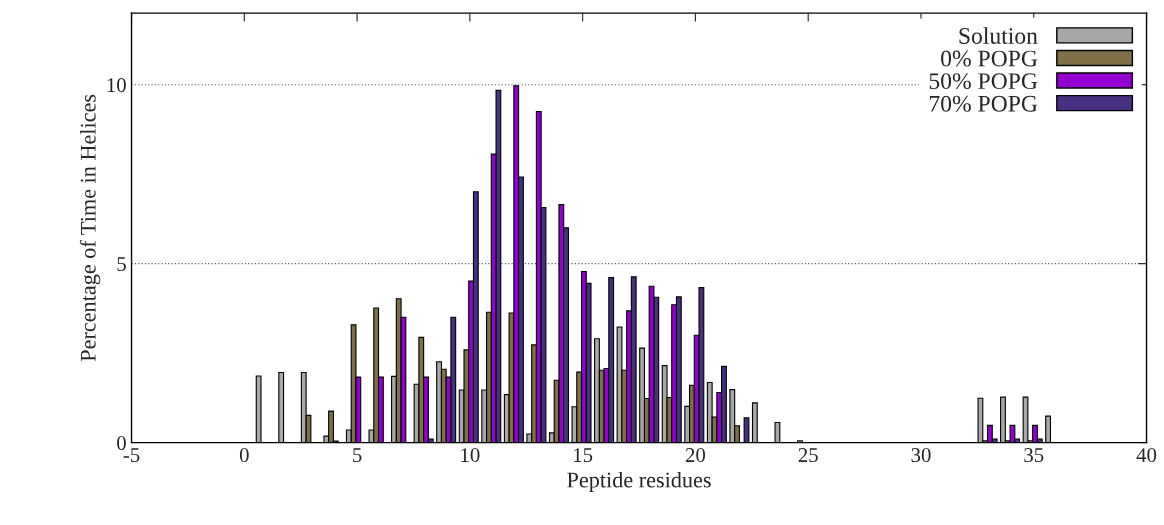 The width and height of the screenshot is (1164, 525). Describe the element at coordinates (470, 455) in the screenshot. I see `x-tick-label: 10` at that location.